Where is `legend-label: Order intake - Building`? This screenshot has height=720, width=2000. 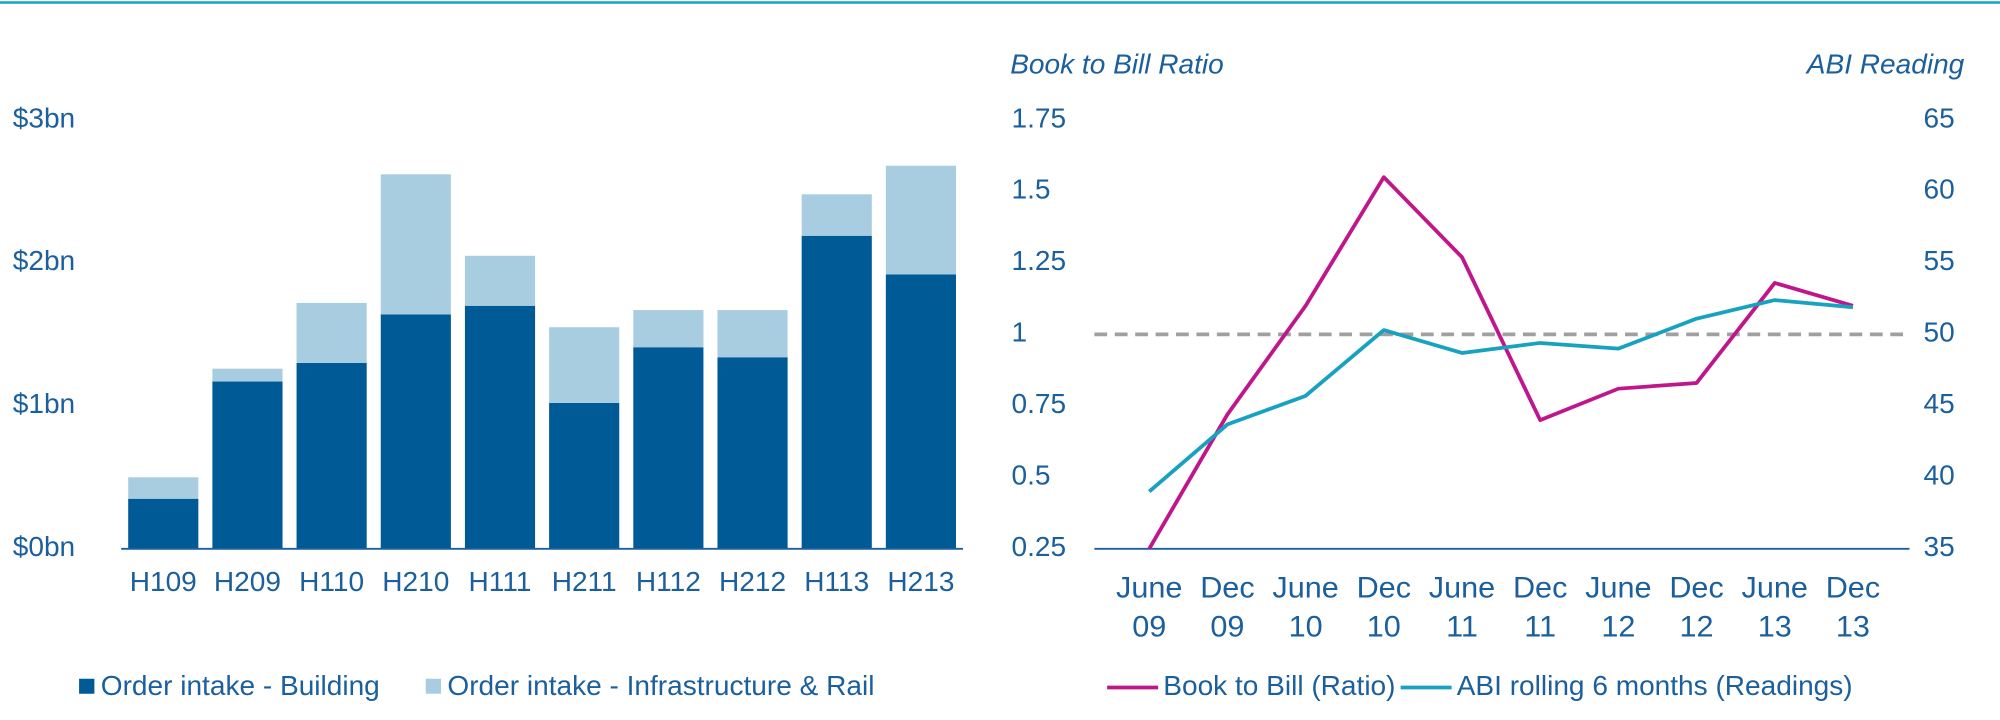 legend-label: Order intake - Building is located at coordinates (240, 685).